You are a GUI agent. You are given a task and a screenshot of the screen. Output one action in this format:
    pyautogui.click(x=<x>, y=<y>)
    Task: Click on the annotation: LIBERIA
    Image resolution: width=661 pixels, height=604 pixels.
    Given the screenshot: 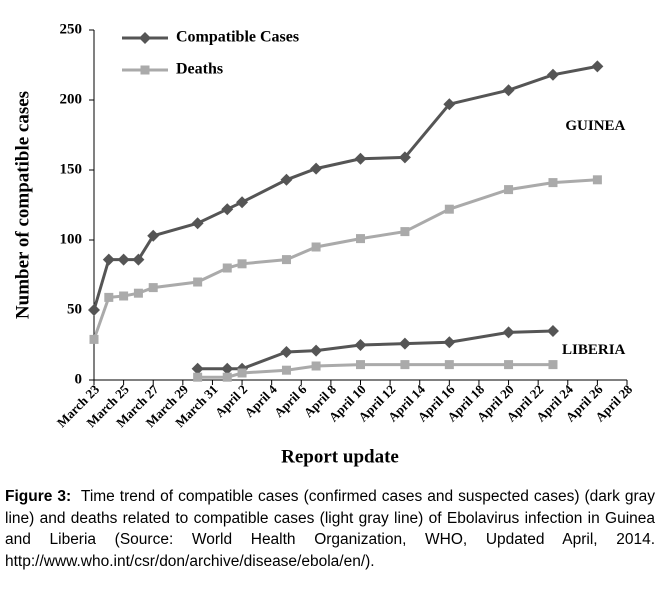 What is the action you would take?
    pyautogui.click(x=594, y=350)
    